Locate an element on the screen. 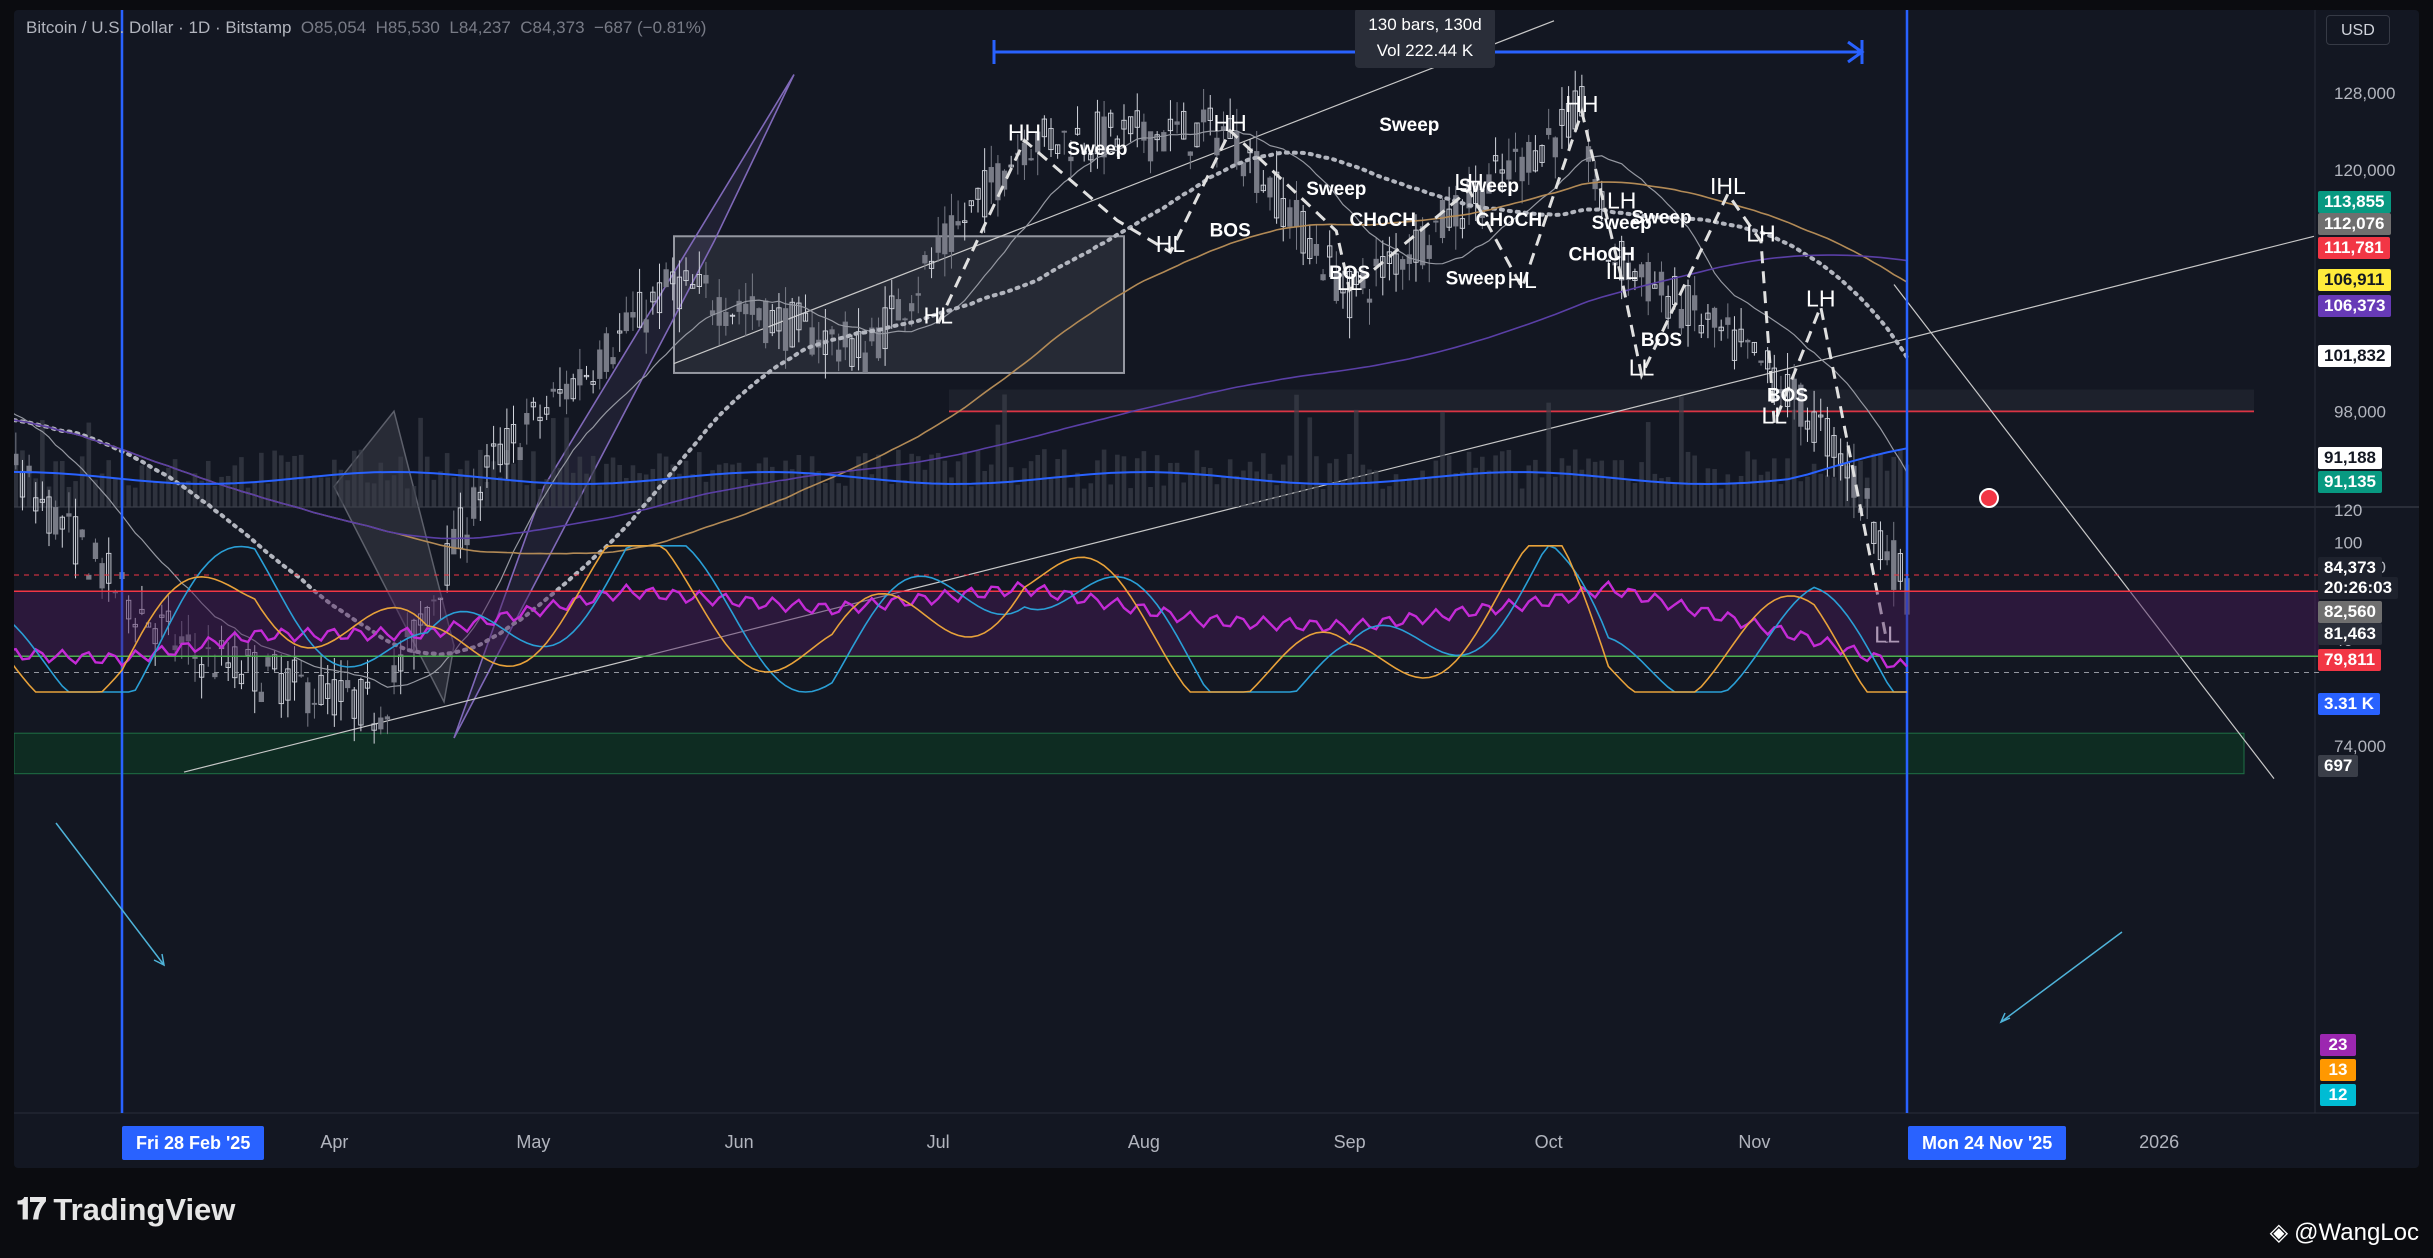  price-axis-label: 697 is located at coordinates (2338, 766).